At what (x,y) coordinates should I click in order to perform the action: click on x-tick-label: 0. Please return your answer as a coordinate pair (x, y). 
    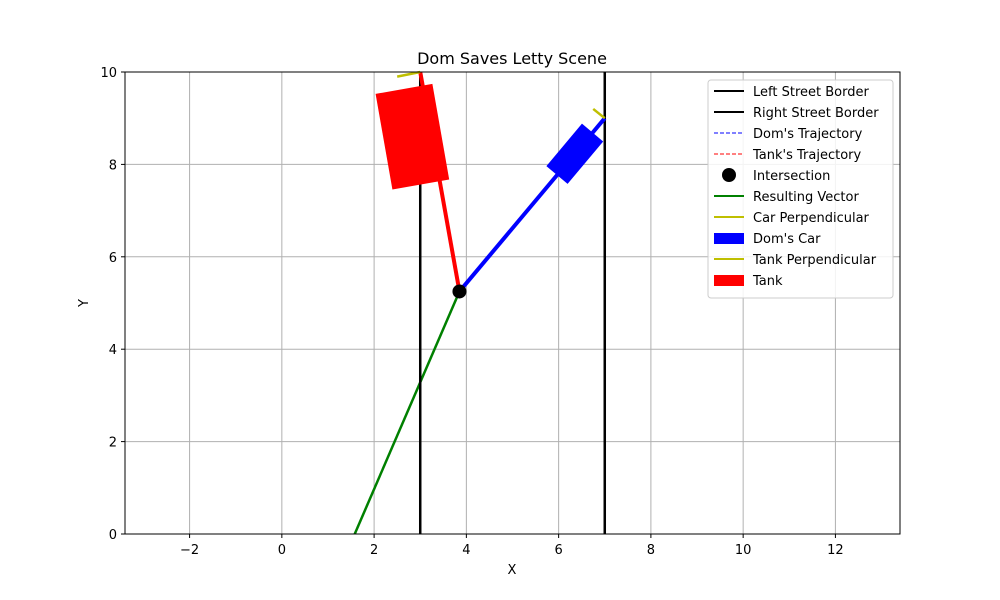
    Looking at the image, I should click on (282, 550).